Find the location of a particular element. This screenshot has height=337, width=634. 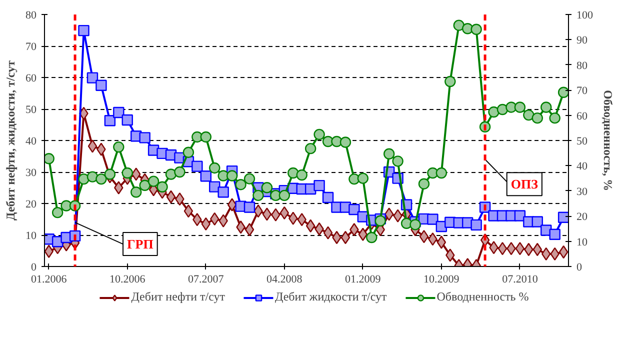

y2-tick-label: 30 is located at coordinates (582, 192).